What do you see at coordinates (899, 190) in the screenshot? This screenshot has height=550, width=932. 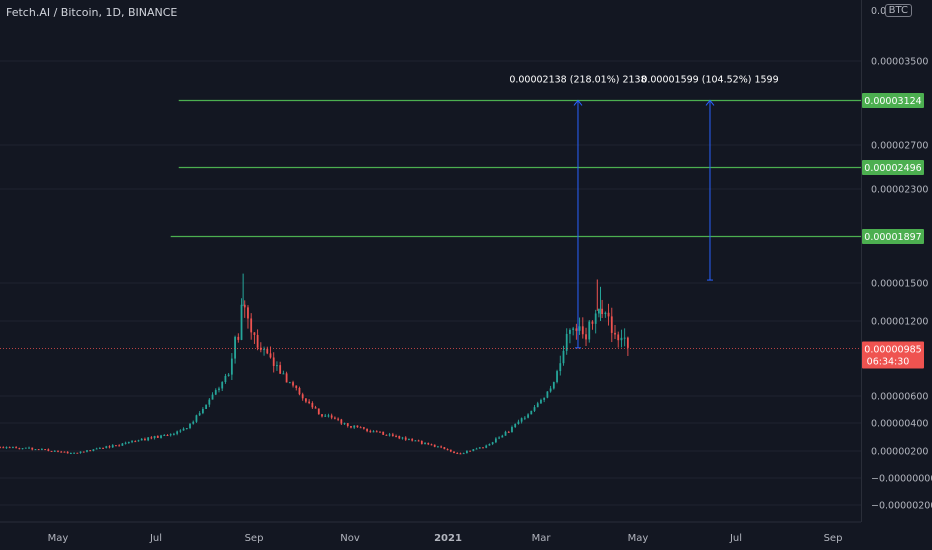 I see `y-tick-label: 0.00002300` at bounding box center [899, 190].